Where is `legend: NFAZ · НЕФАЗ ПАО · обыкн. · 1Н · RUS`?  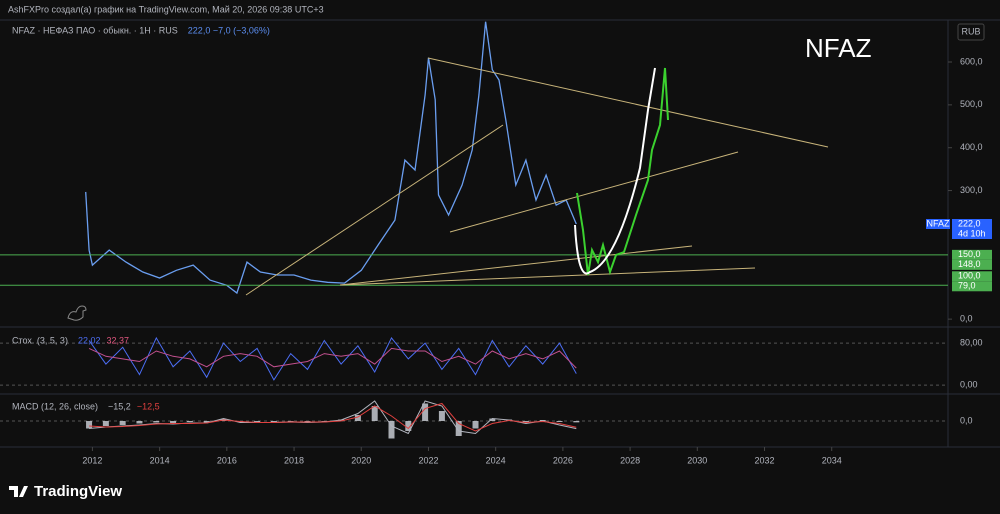 legend: NFAZ · НЕФАЗ ПАО · обыкн. · 1Н · RUS is located at coordinates (95, 30).